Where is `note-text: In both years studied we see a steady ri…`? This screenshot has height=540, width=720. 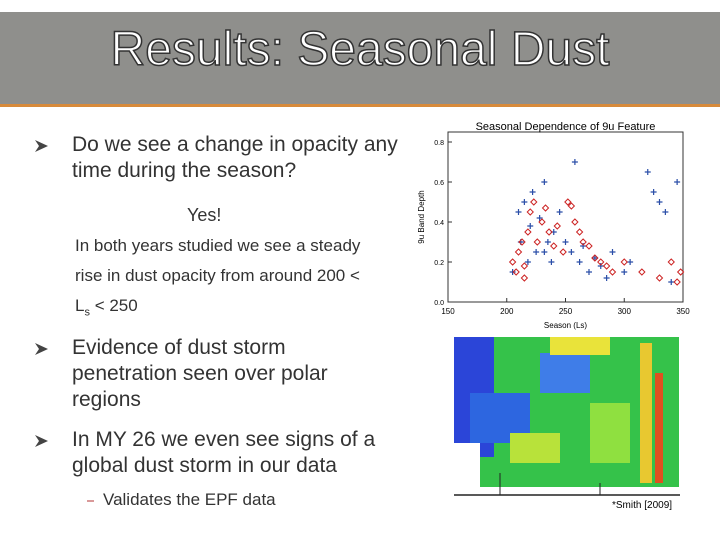
note-text: In both years studied we see a steady ri… is located at coordinates (218, 275).